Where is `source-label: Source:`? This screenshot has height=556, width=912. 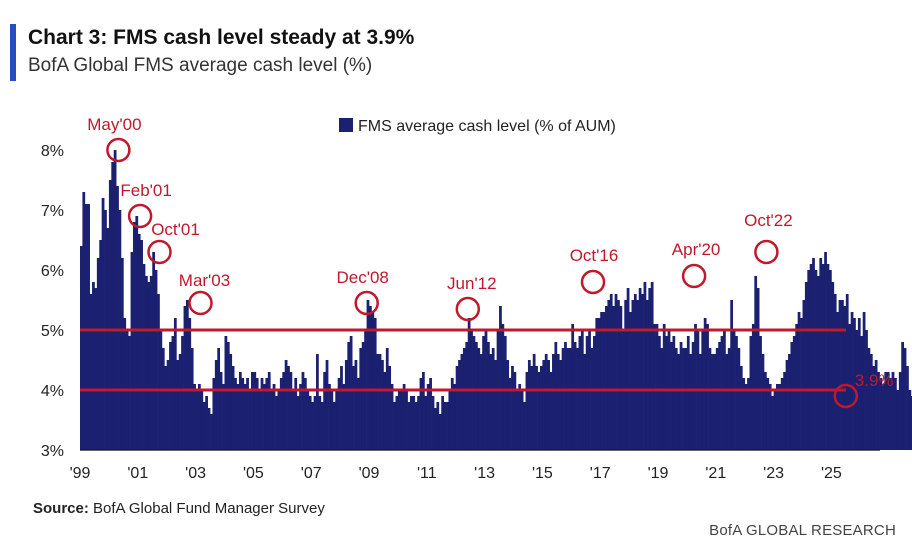
source-label: Source: is located at coordinates (61, 508).